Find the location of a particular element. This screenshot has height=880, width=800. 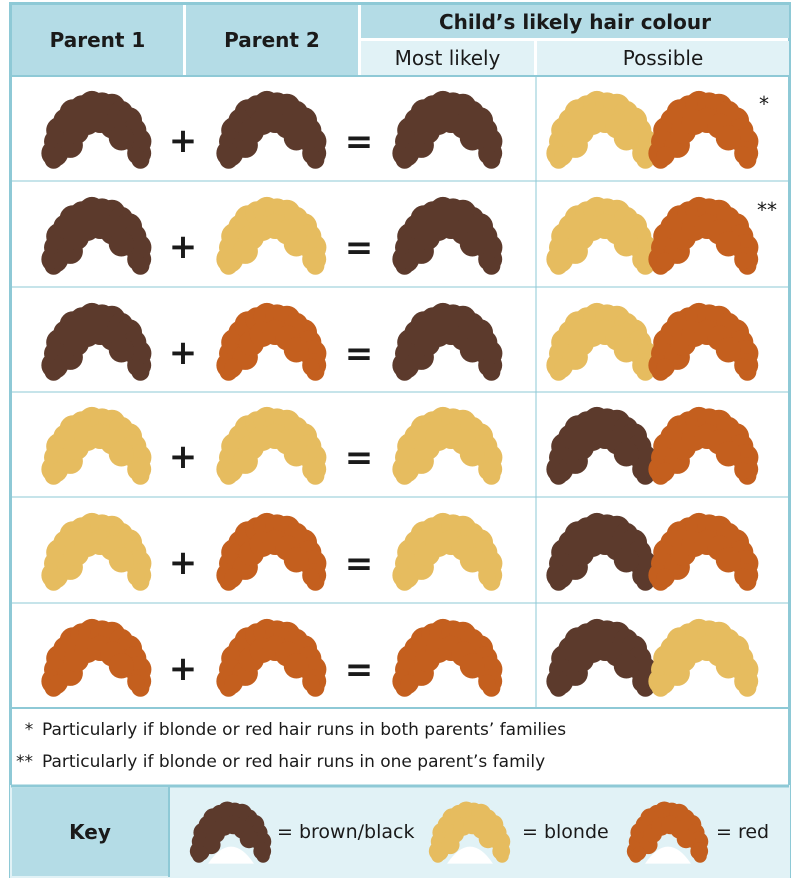

key-brown-hair-icon is located at coordinates (230, 832).